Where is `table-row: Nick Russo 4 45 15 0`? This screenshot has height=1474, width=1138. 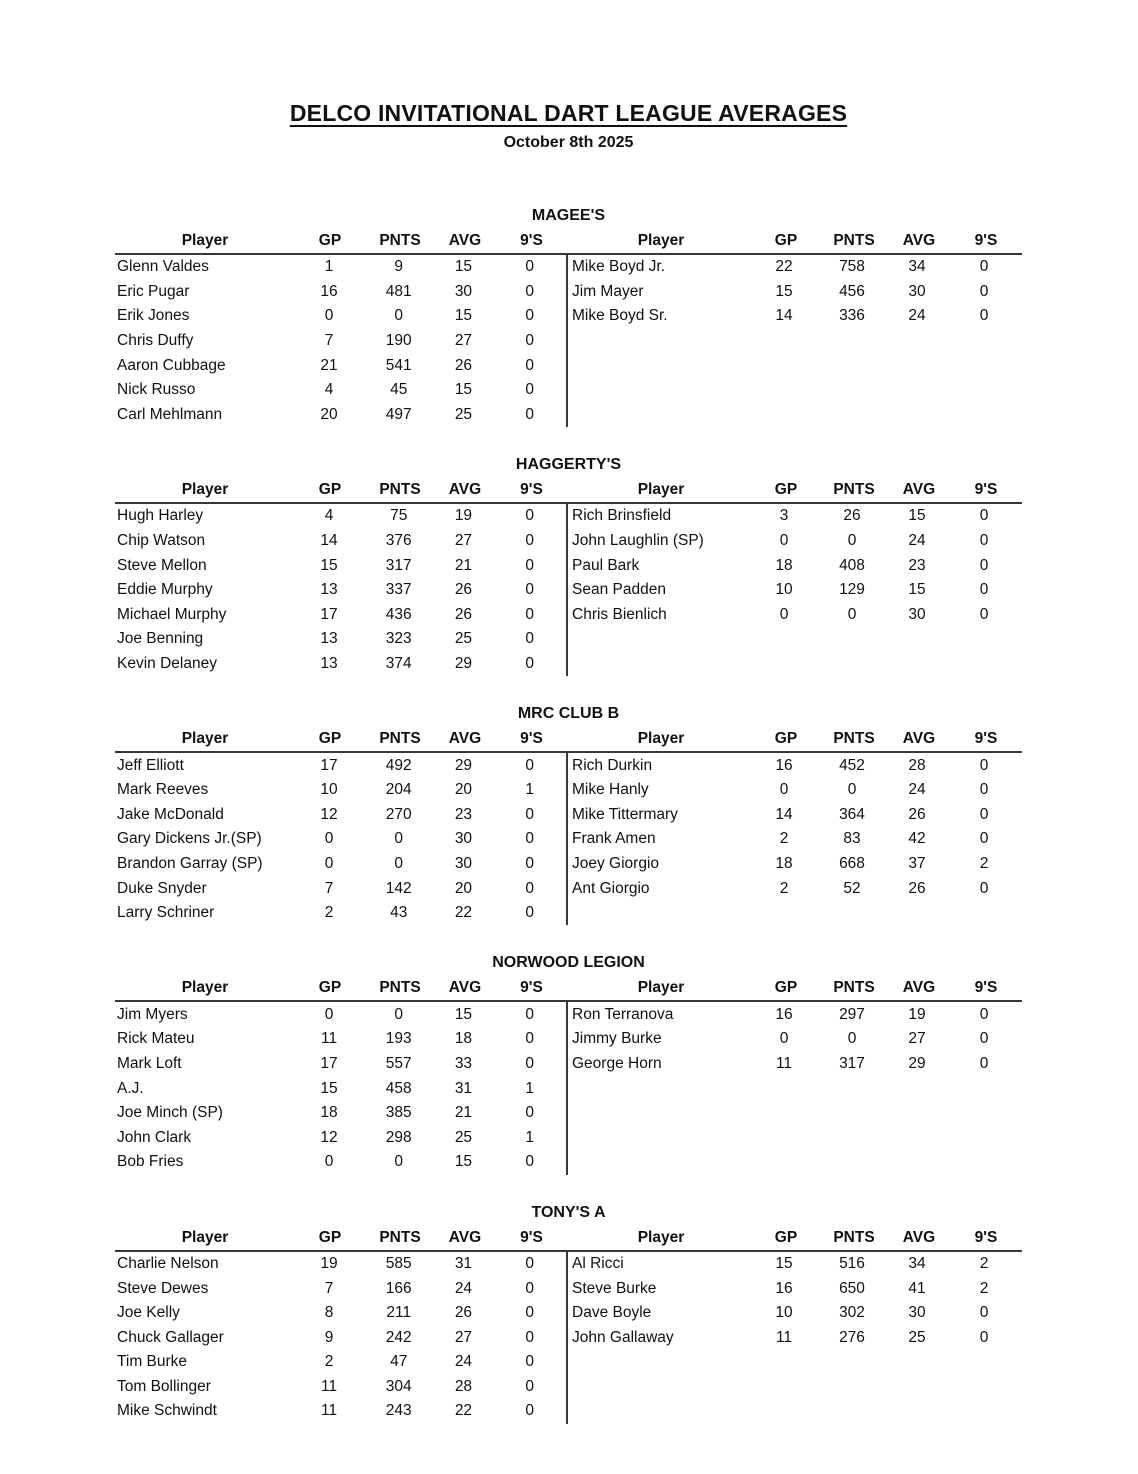
table-row: Nick Russo 4 45 15 0 is located at coordinates (340, 390).